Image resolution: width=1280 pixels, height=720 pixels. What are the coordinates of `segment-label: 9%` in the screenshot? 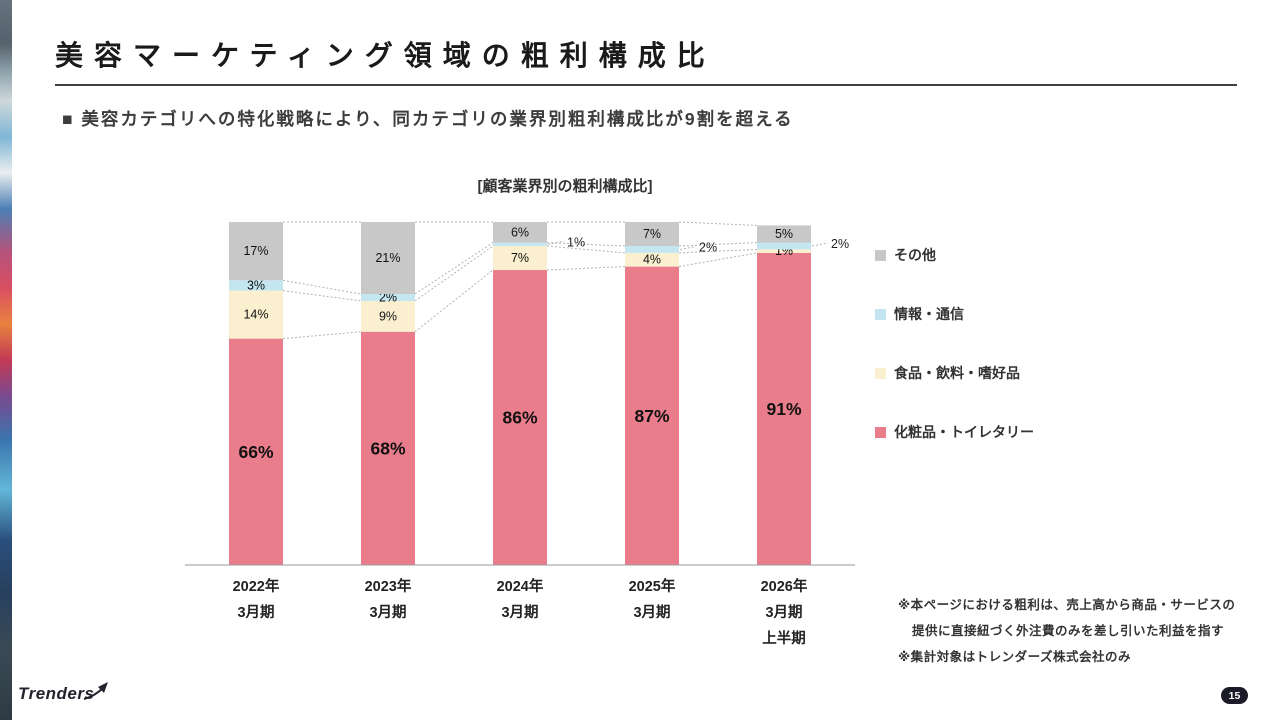 It's located at (388, 316).